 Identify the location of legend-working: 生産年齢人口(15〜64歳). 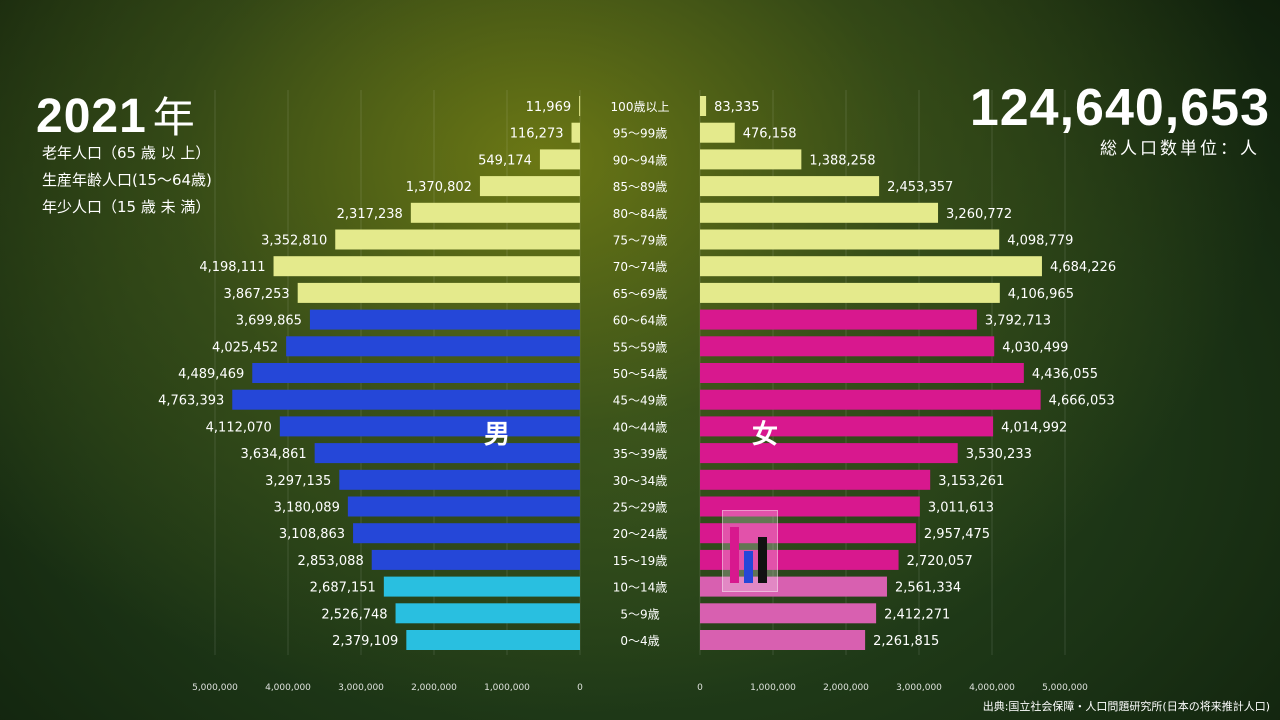
(127, 180).